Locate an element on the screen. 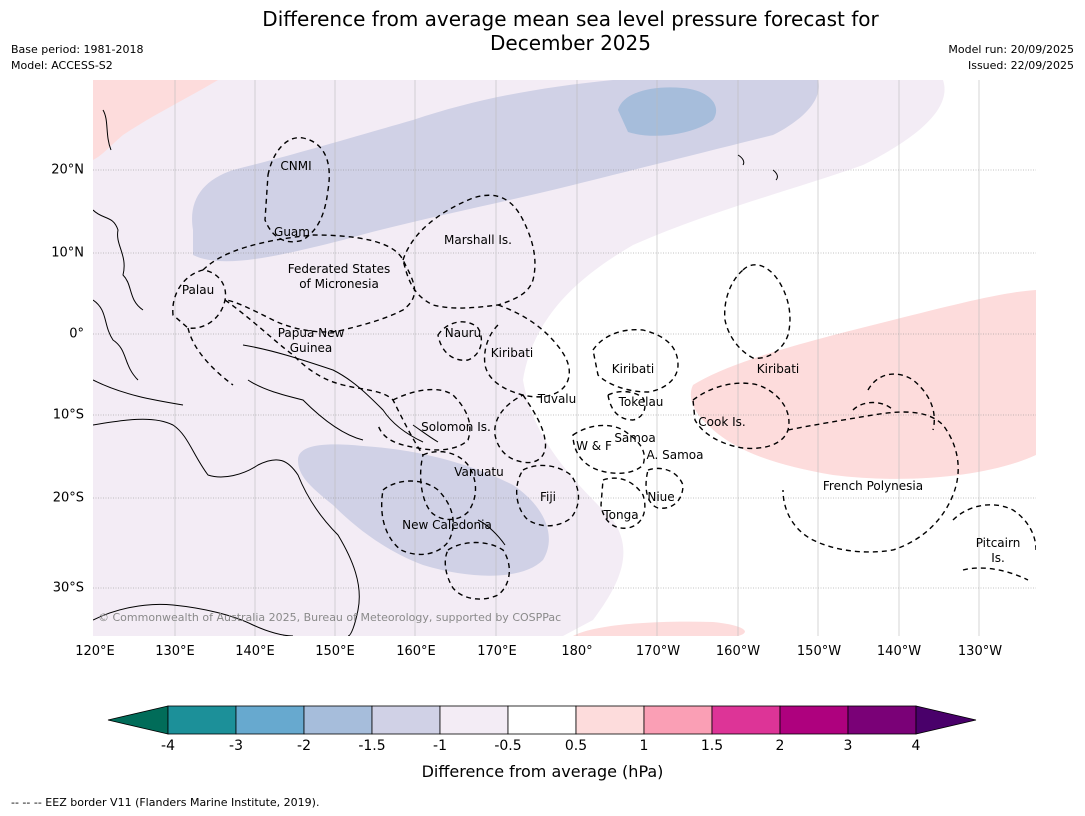 The width and height of the screenshot is (1085, 816). meta-right: Model run: 20/09/2025 Issued: 22/09/2025 is located at coordinates (1011, 58).